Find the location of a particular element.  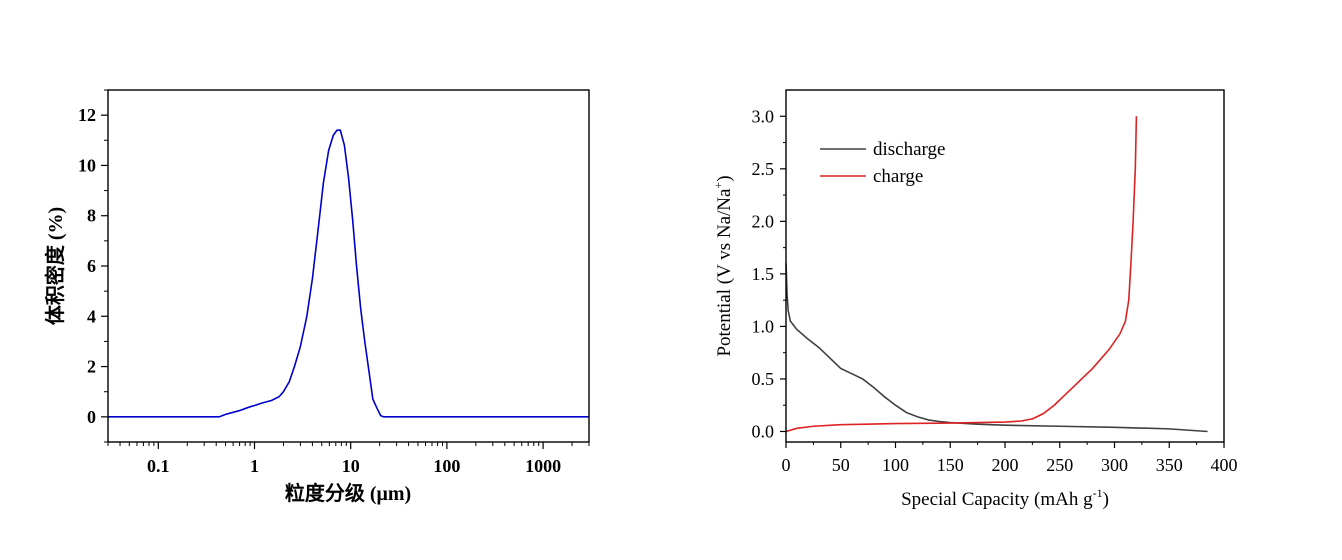

chart2-x-axis-label: Special Capacity (mAh g-1) is located at coordinates (1005, 498).